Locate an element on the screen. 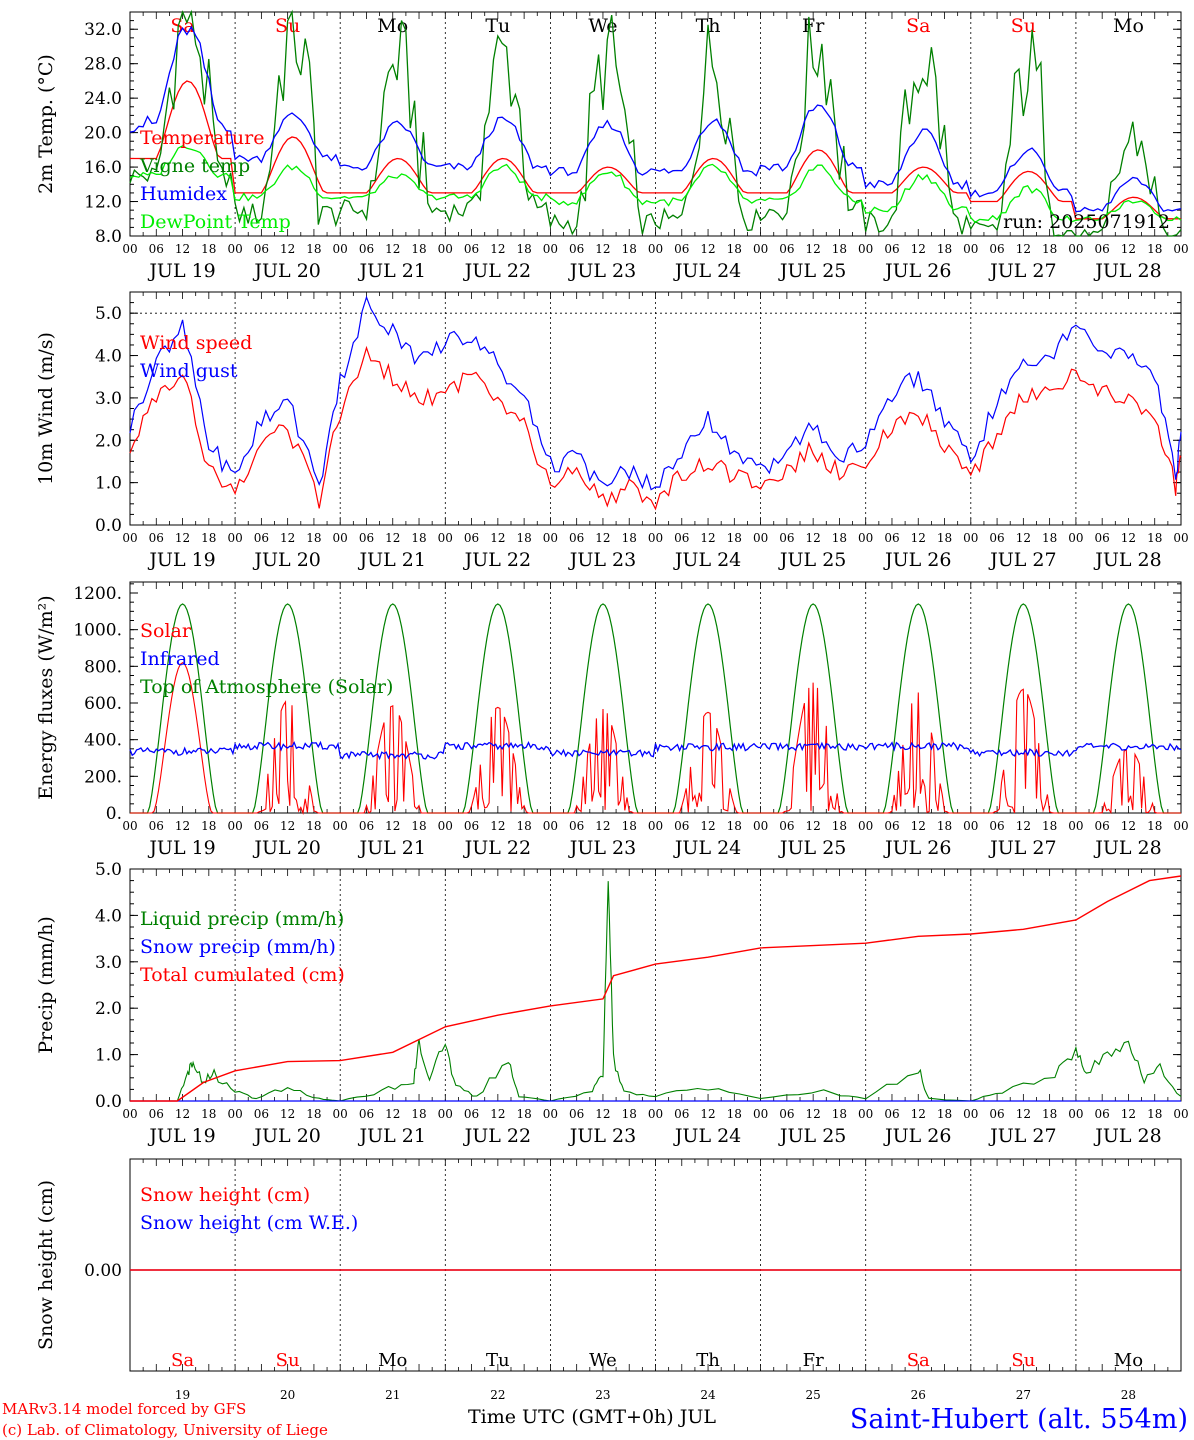 The width and height of the screenshot is (1194, 1440). legend-entry: Snow height (cm) is located at coordinates (225, 1195).